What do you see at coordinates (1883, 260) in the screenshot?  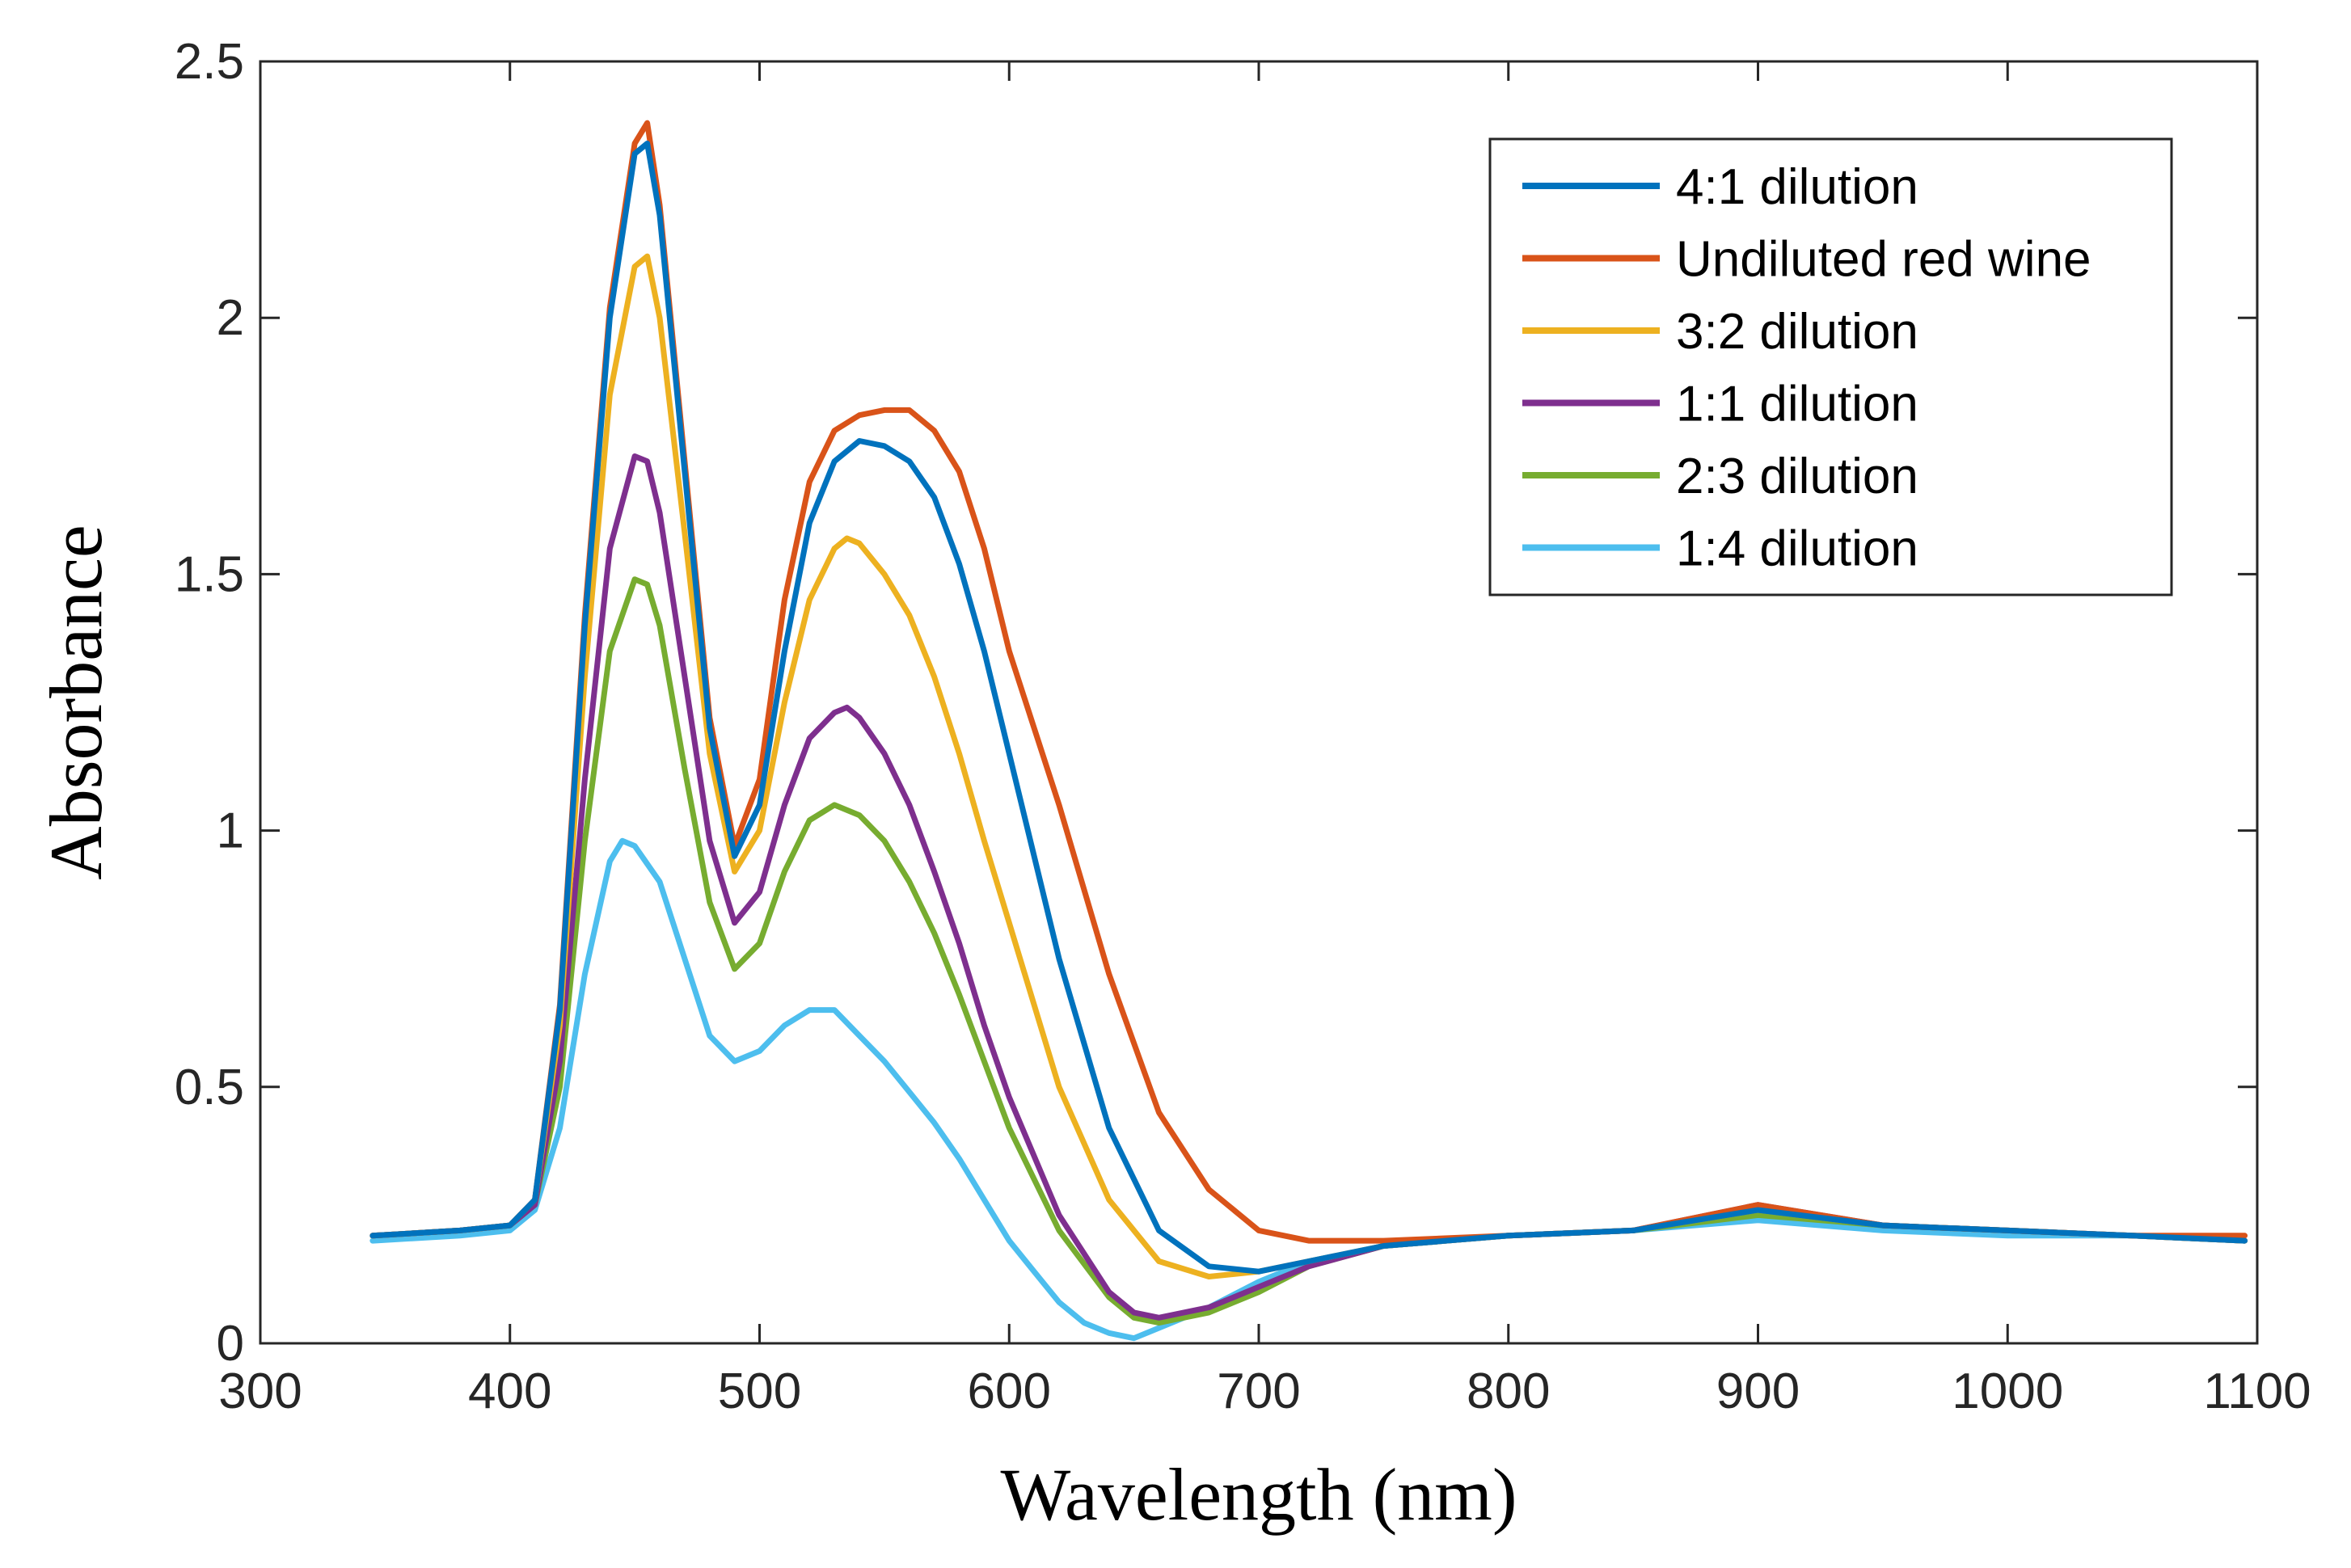 I see `legend-label-undiluted-red-wine: Undiluted red wine` at bounding box center [1883, 260].